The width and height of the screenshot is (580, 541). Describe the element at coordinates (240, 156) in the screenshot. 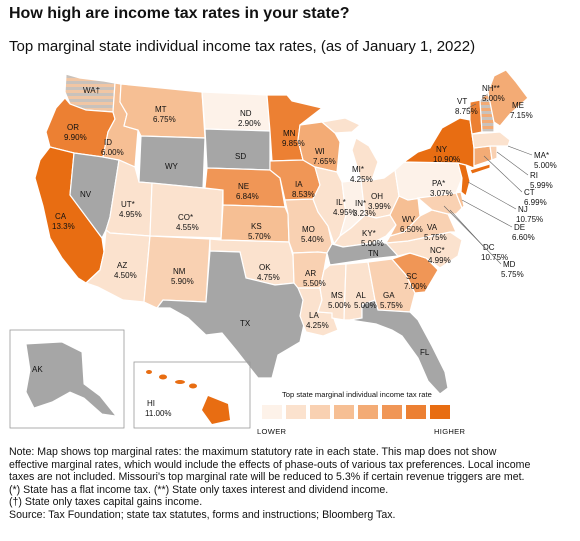

I see `label-SD: SD` at that location.